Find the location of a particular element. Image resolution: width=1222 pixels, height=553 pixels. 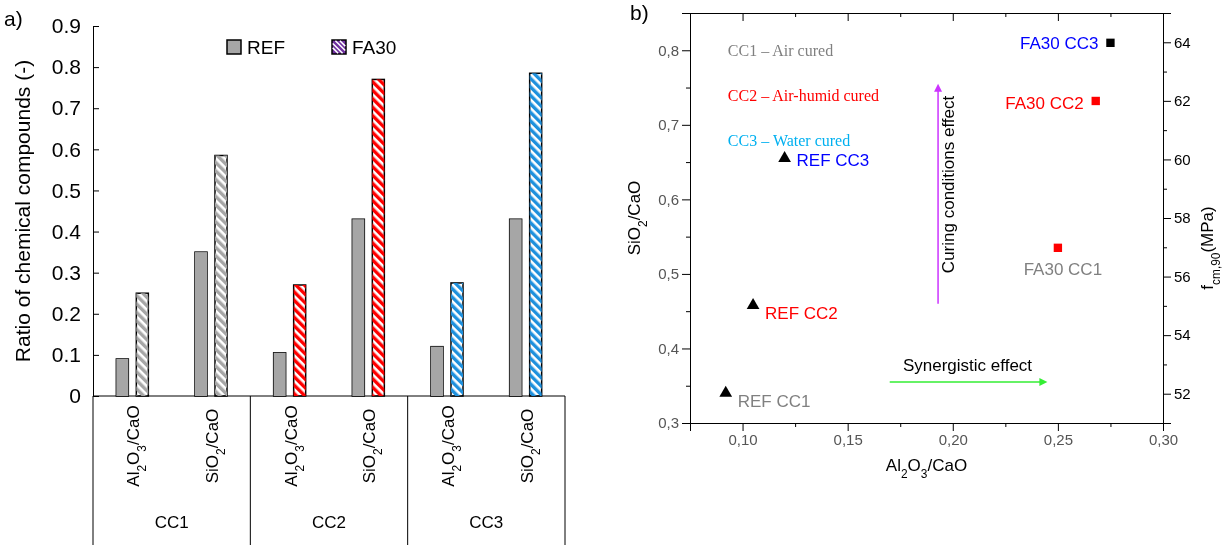

annotation: Curing conditions effect is located at coordinates (948, 184).